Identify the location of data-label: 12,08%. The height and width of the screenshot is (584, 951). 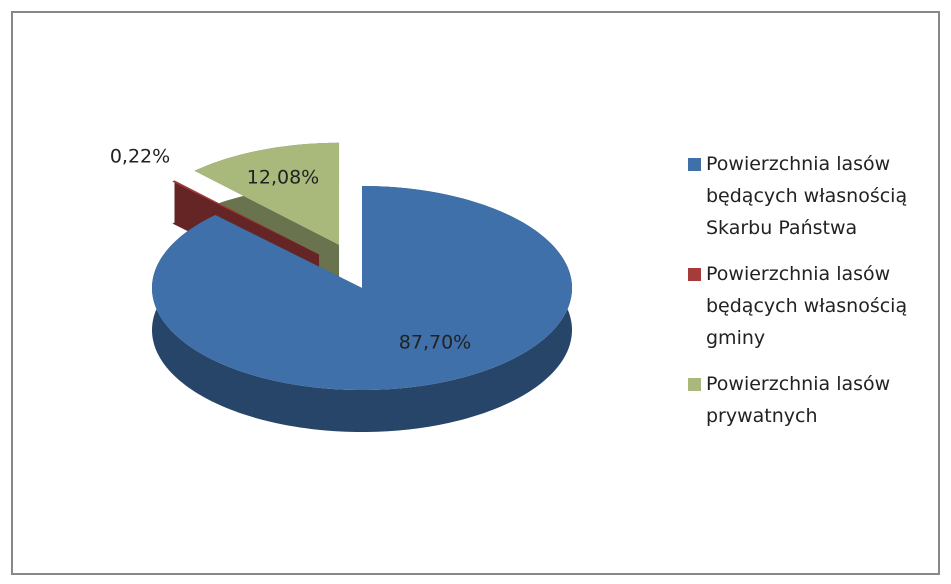
(283, 178).